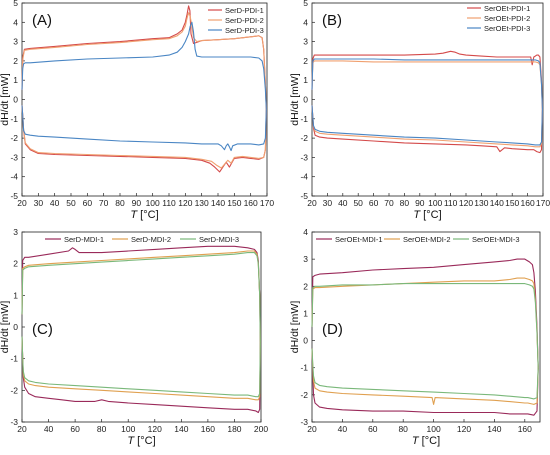 Image resolution: width=550 pixels, height=455 pixels. I want to click on y-tick-label: 0, so click(305, 100).